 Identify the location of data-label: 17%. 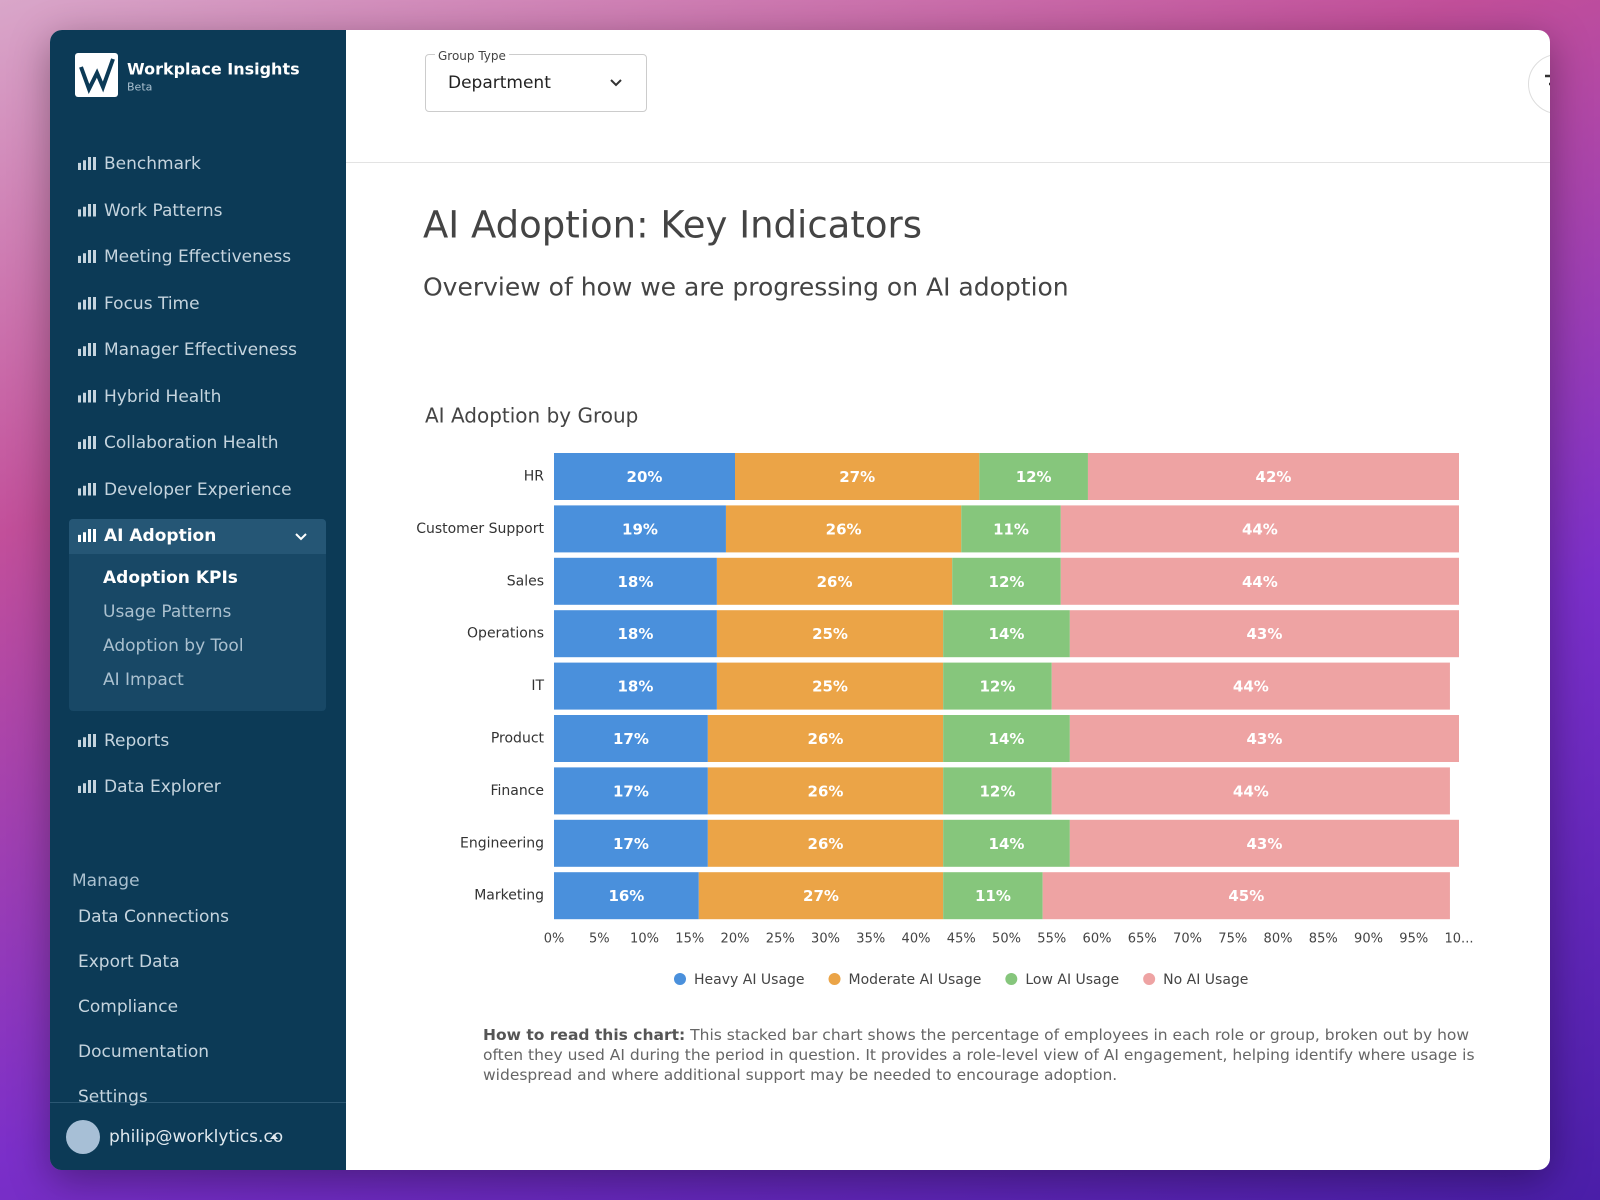
(631, 791).